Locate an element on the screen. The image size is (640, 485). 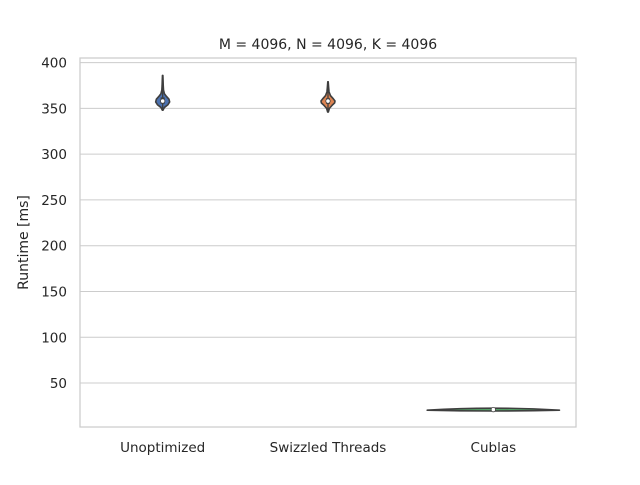
y-tick-label: 300 is located at coordinates (54, 155).